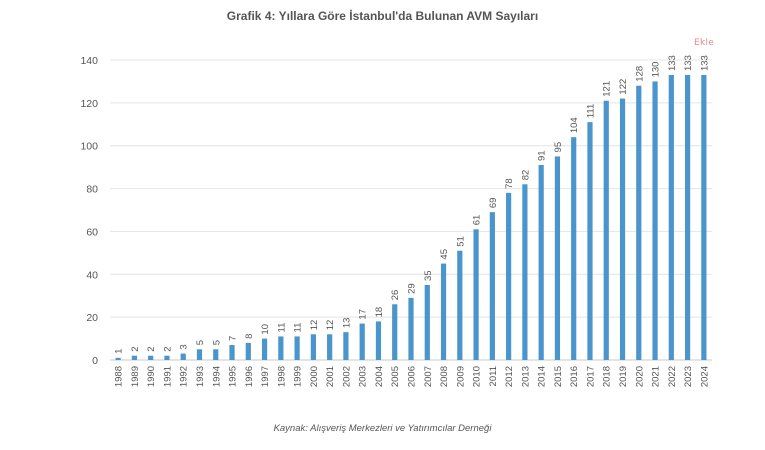  What do you see at coordinates (249, 376) in the screenshot?
I see `x-tick-label: 1996` at bounding box center [249, 376].